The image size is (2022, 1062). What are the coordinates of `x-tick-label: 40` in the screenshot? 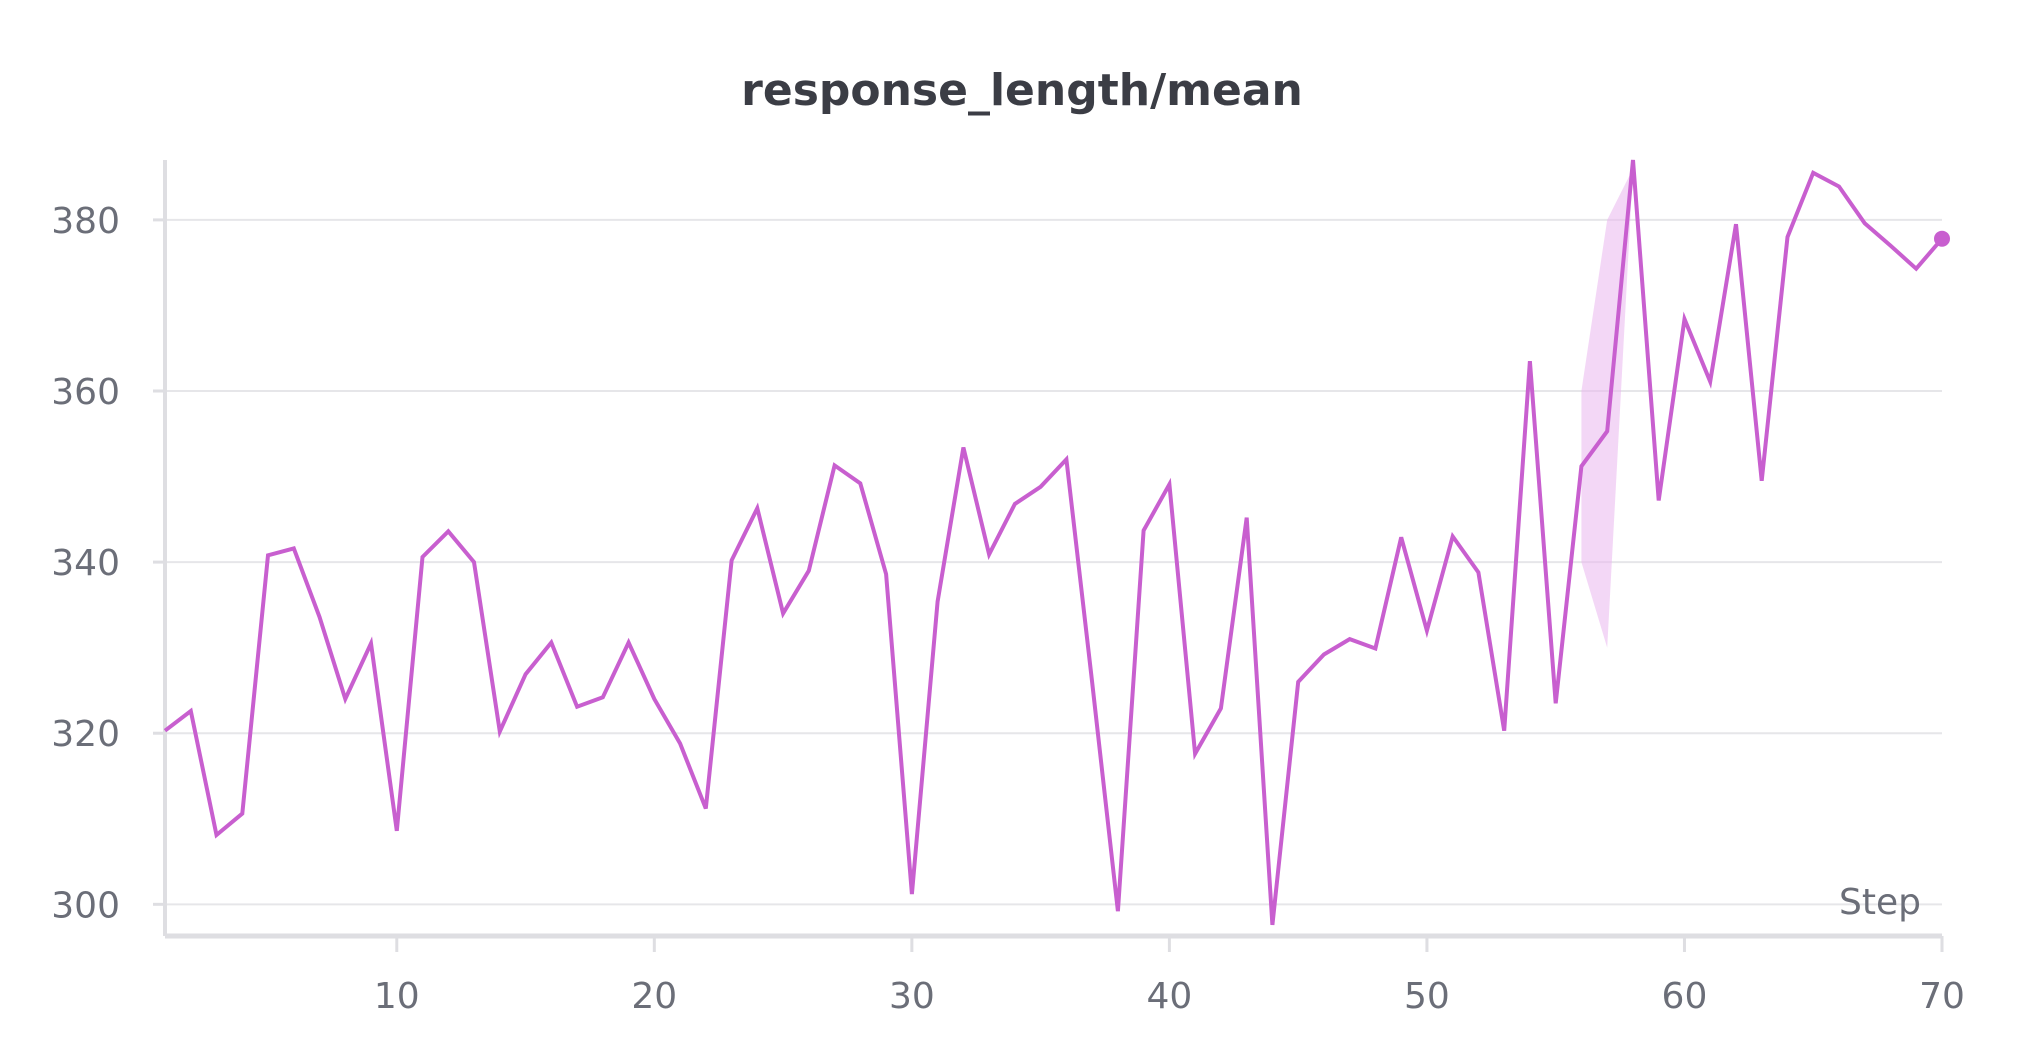 It's located at (1169, 996).